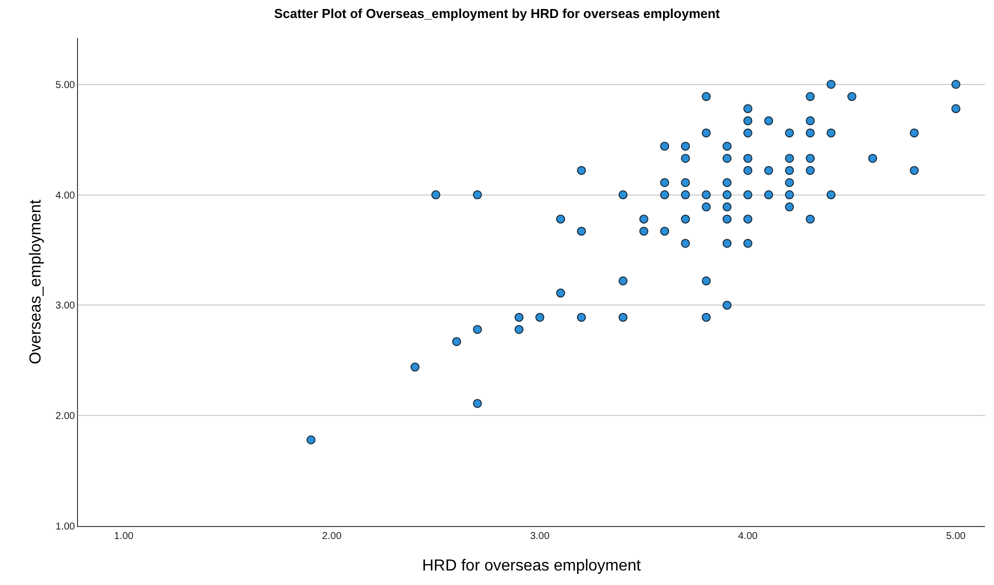 This screenshot has width=994, height=585. What do you see at coordinates (35, 281) in the screenshot?
I see `y-axis-title: Overseas_employment` at bounding box center [35, 281].